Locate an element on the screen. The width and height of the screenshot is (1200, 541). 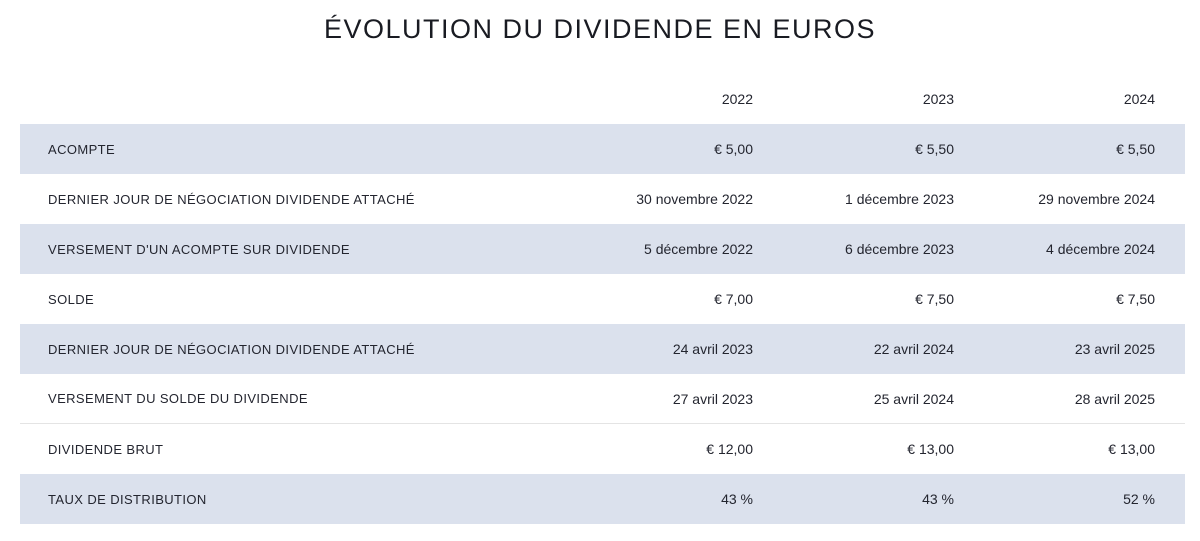
cell-value: 22 avril 2024 is located at coordinates (913, 349).